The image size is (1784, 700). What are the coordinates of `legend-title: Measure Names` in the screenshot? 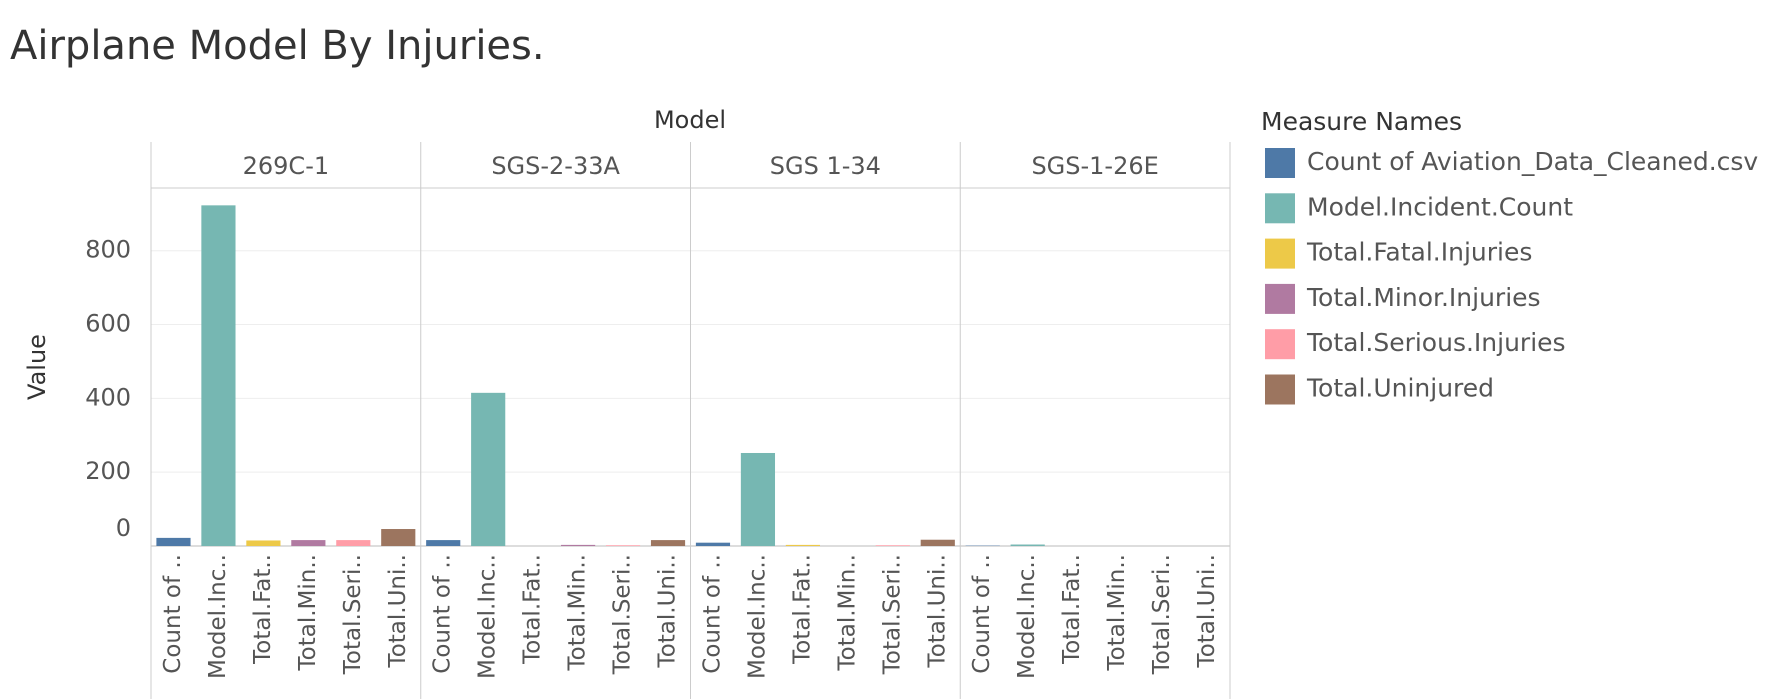 It's located at (1361, 121).